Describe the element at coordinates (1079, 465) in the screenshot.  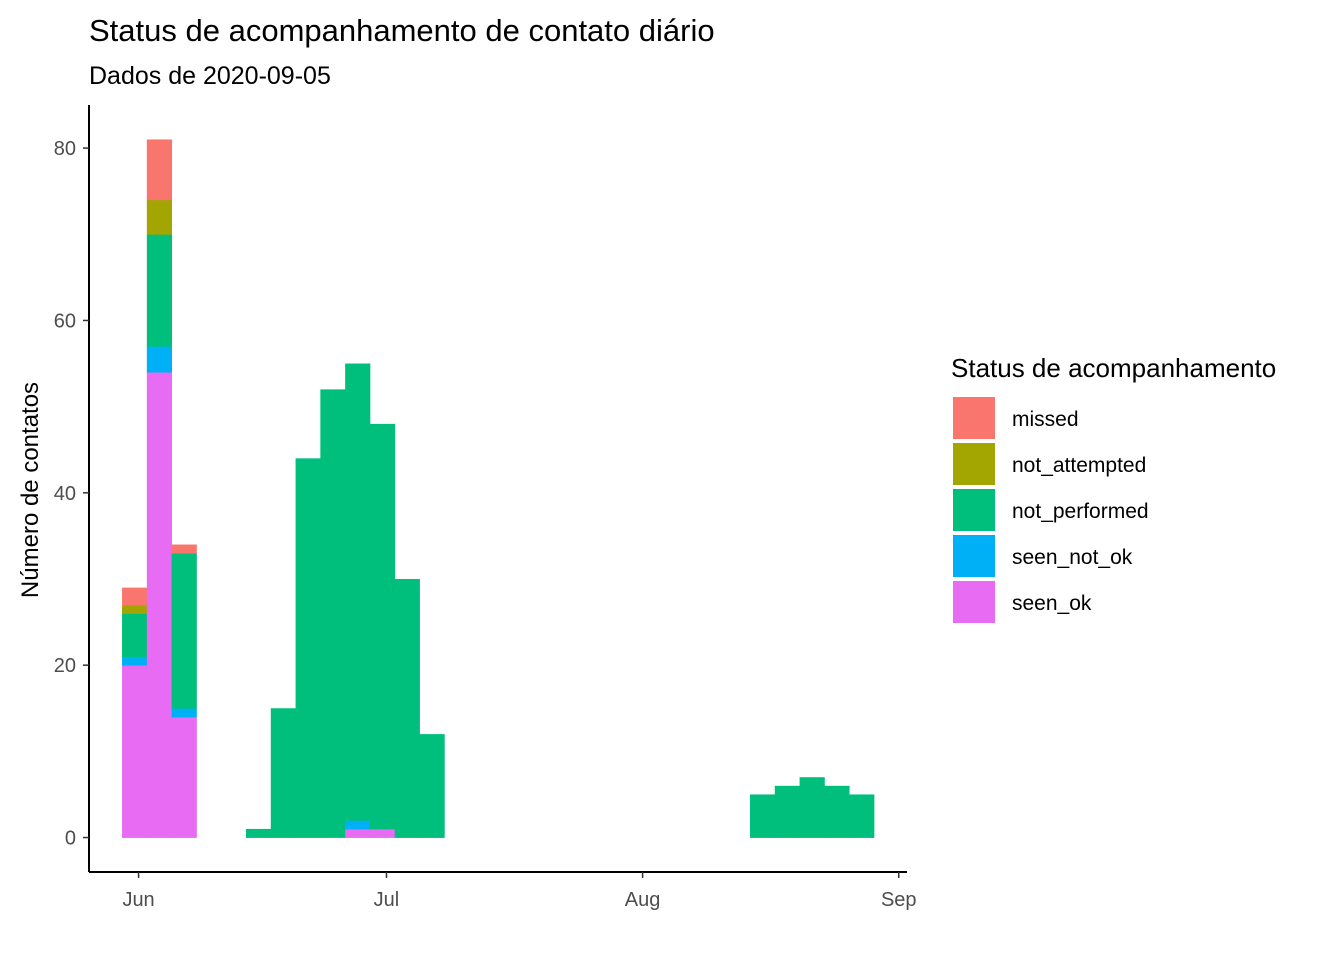
I see `legend-label-not_attempted: not_attempted` at that location.